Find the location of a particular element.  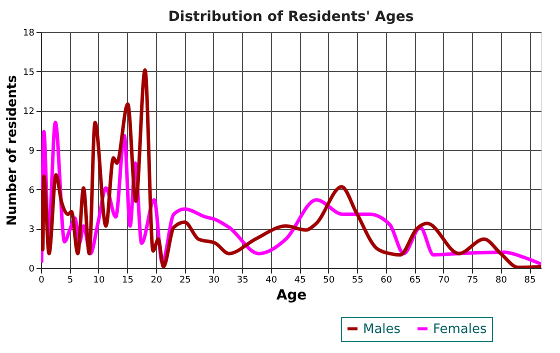

x-tick-label: 0 is located at coordinates (41, 281).